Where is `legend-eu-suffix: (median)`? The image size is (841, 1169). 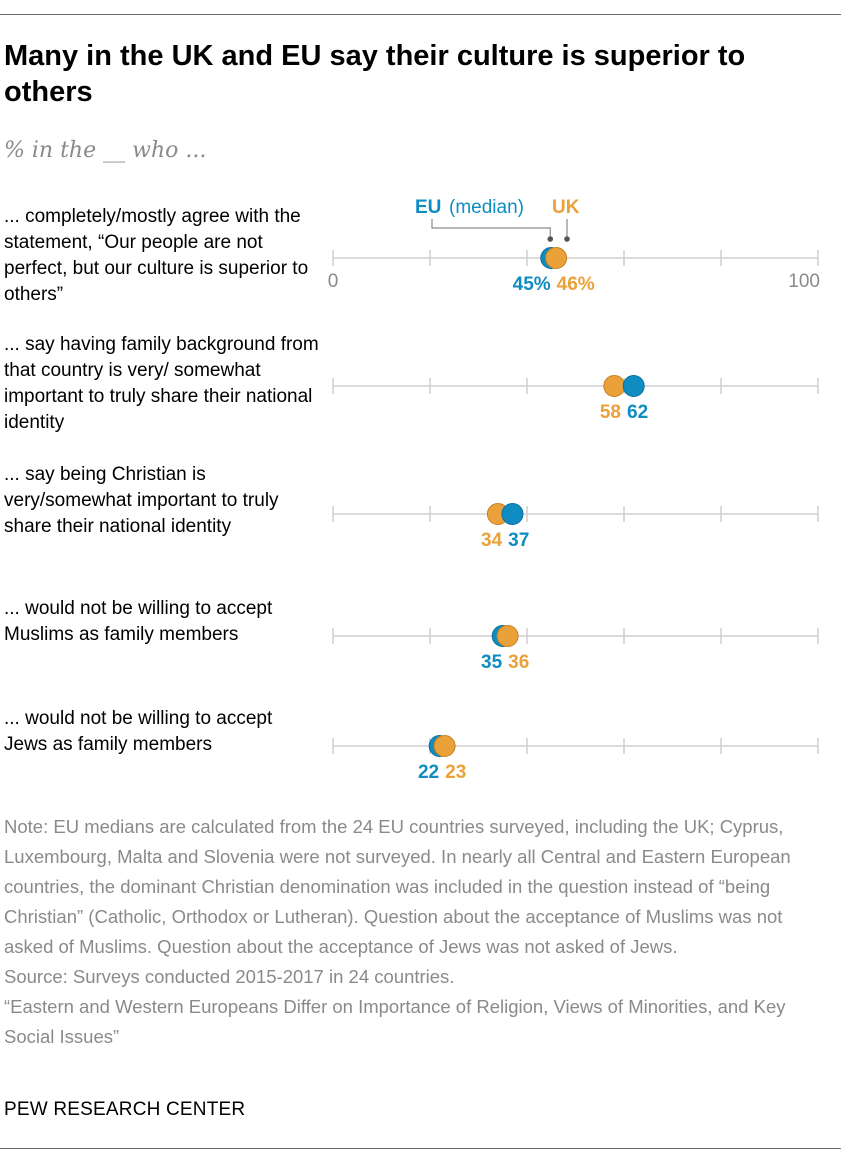 legend-eu-suffix: (median) is located at coordinates (486, 207).